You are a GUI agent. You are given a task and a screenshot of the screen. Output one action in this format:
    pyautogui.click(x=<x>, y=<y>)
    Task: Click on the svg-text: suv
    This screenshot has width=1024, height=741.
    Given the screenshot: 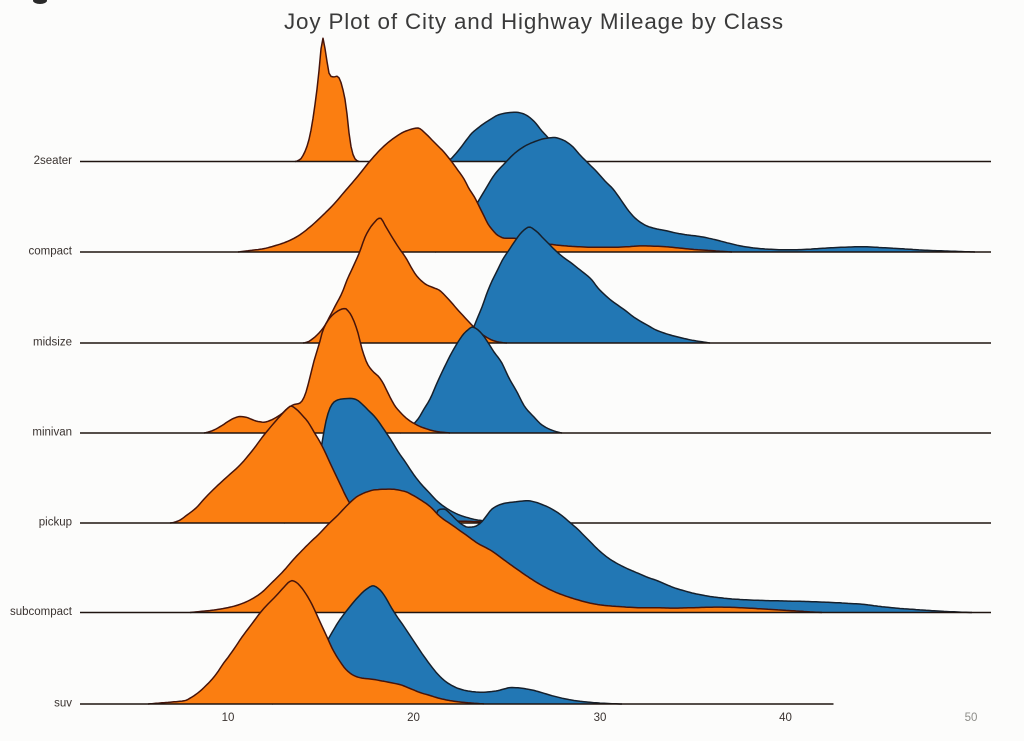 What is the action you would take?
    pyautogui.click(x=63, y=704)
    